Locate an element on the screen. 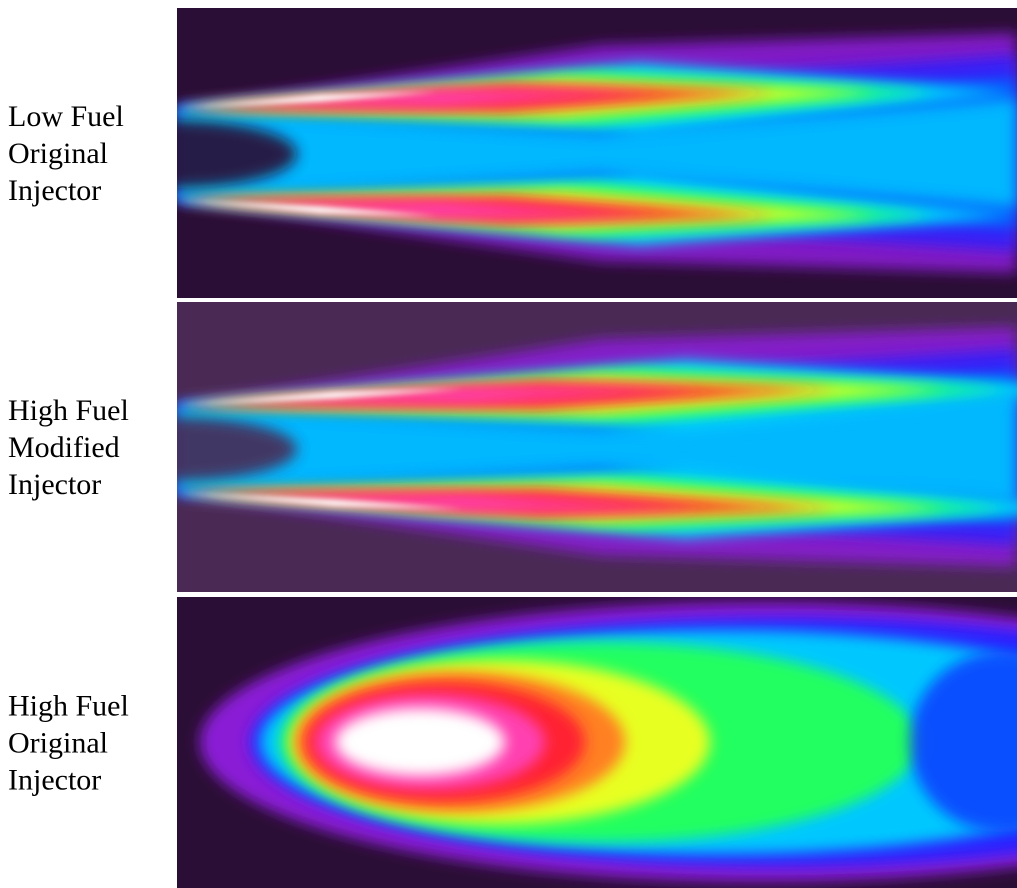 The height and width of the screenshot is (888, 1017). flame-layer is located at coordinates (420, 742).